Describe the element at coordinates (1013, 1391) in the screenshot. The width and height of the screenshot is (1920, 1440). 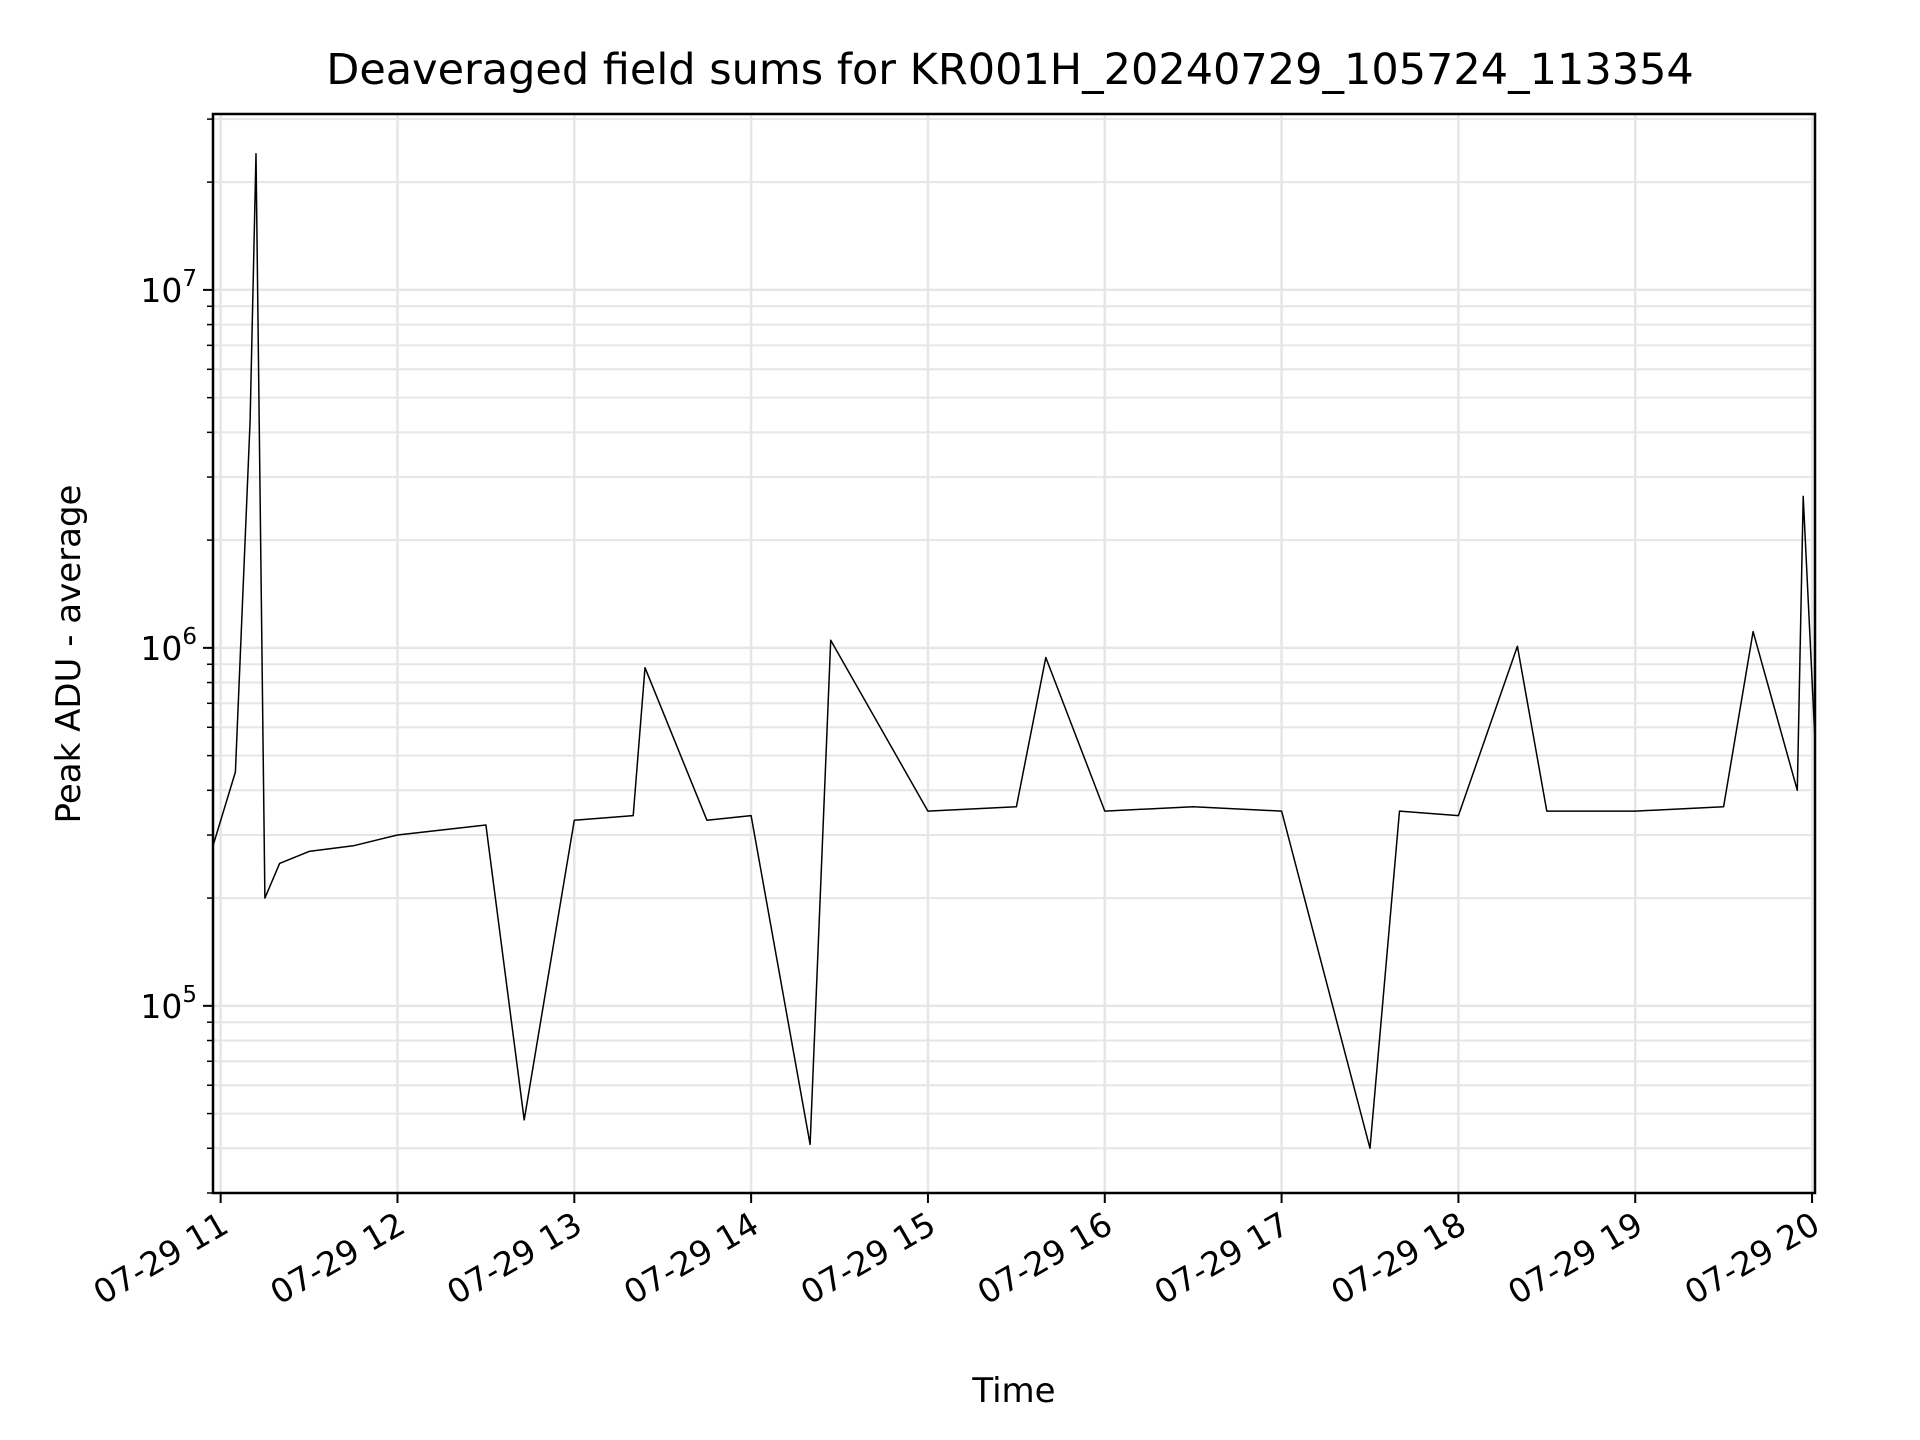
I see `x-axis-label: Time` at that location.